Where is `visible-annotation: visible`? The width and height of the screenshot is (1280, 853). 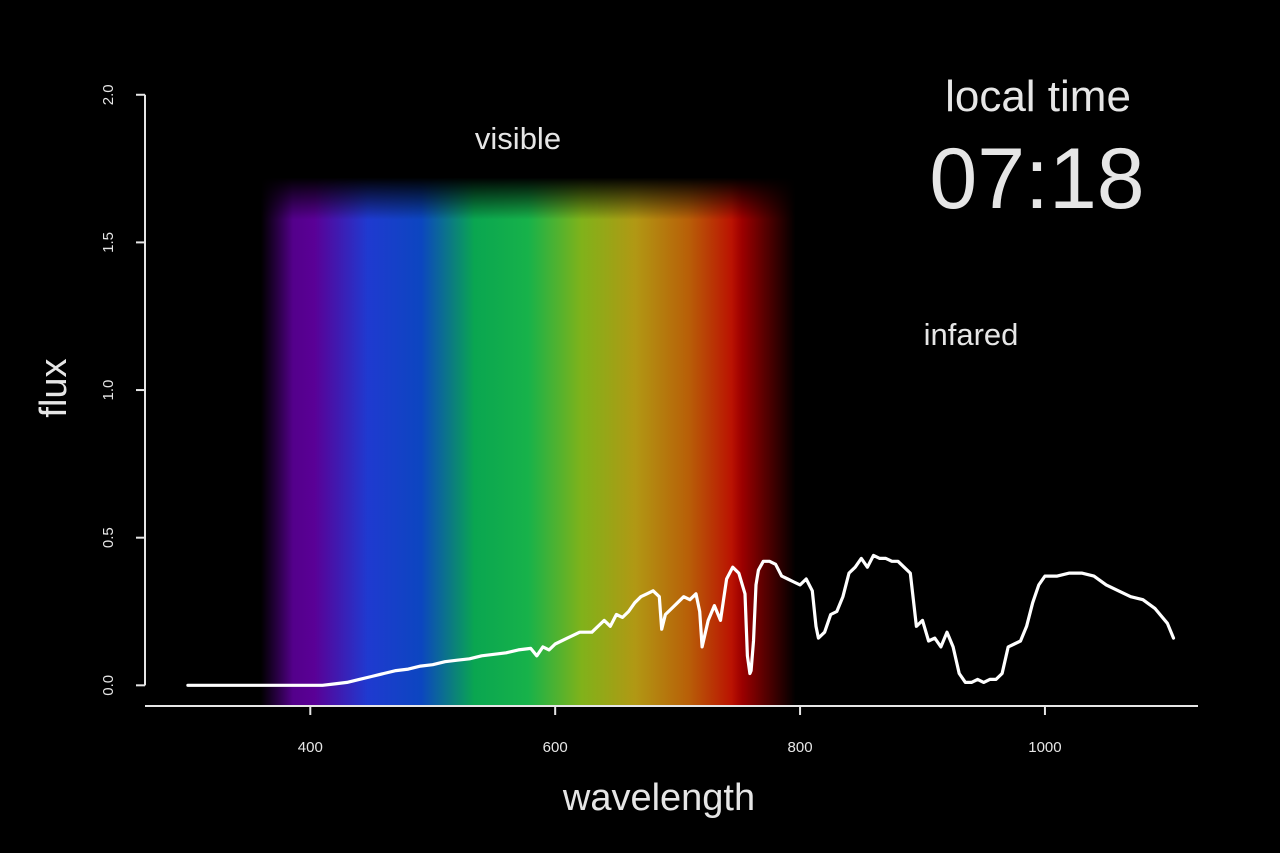
visible-annotation: visible is located at coordinates (518, 138).